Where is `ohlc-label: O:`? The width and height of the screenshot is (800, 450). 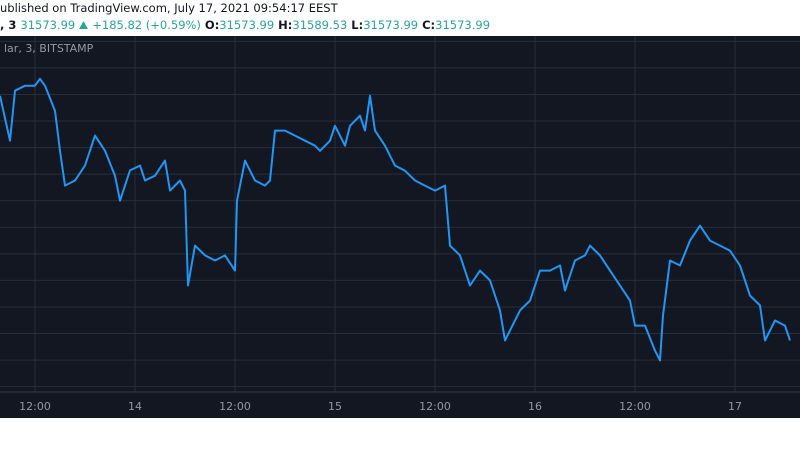
ohlc-label: O: is located at coordinates (212, 25).